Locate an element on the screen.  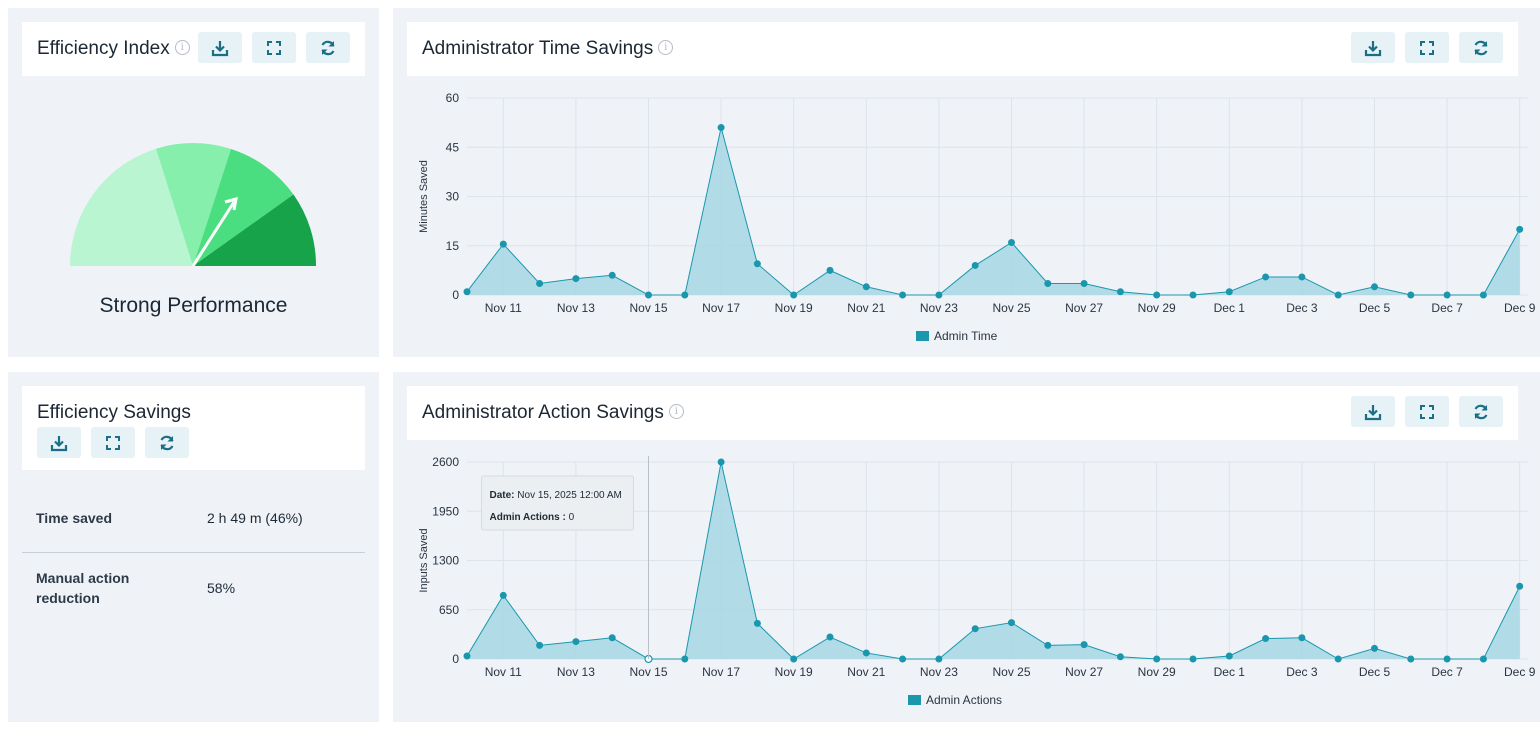
x-tick-label: Nov 19 is located at coordinates (794, 672).